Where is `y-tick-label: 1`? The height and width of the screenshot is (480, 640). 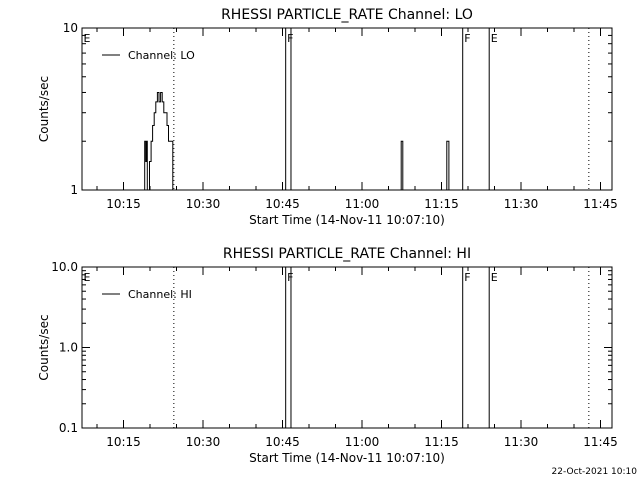
y-tick-label: 1 is located at coordinates (74, 190).